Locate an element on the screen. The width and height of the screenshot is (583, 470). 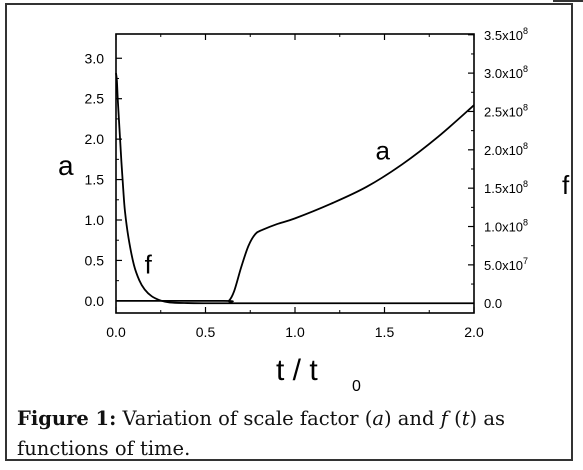
x-tick-label: 2.0 is located at coordinates (474, 332).